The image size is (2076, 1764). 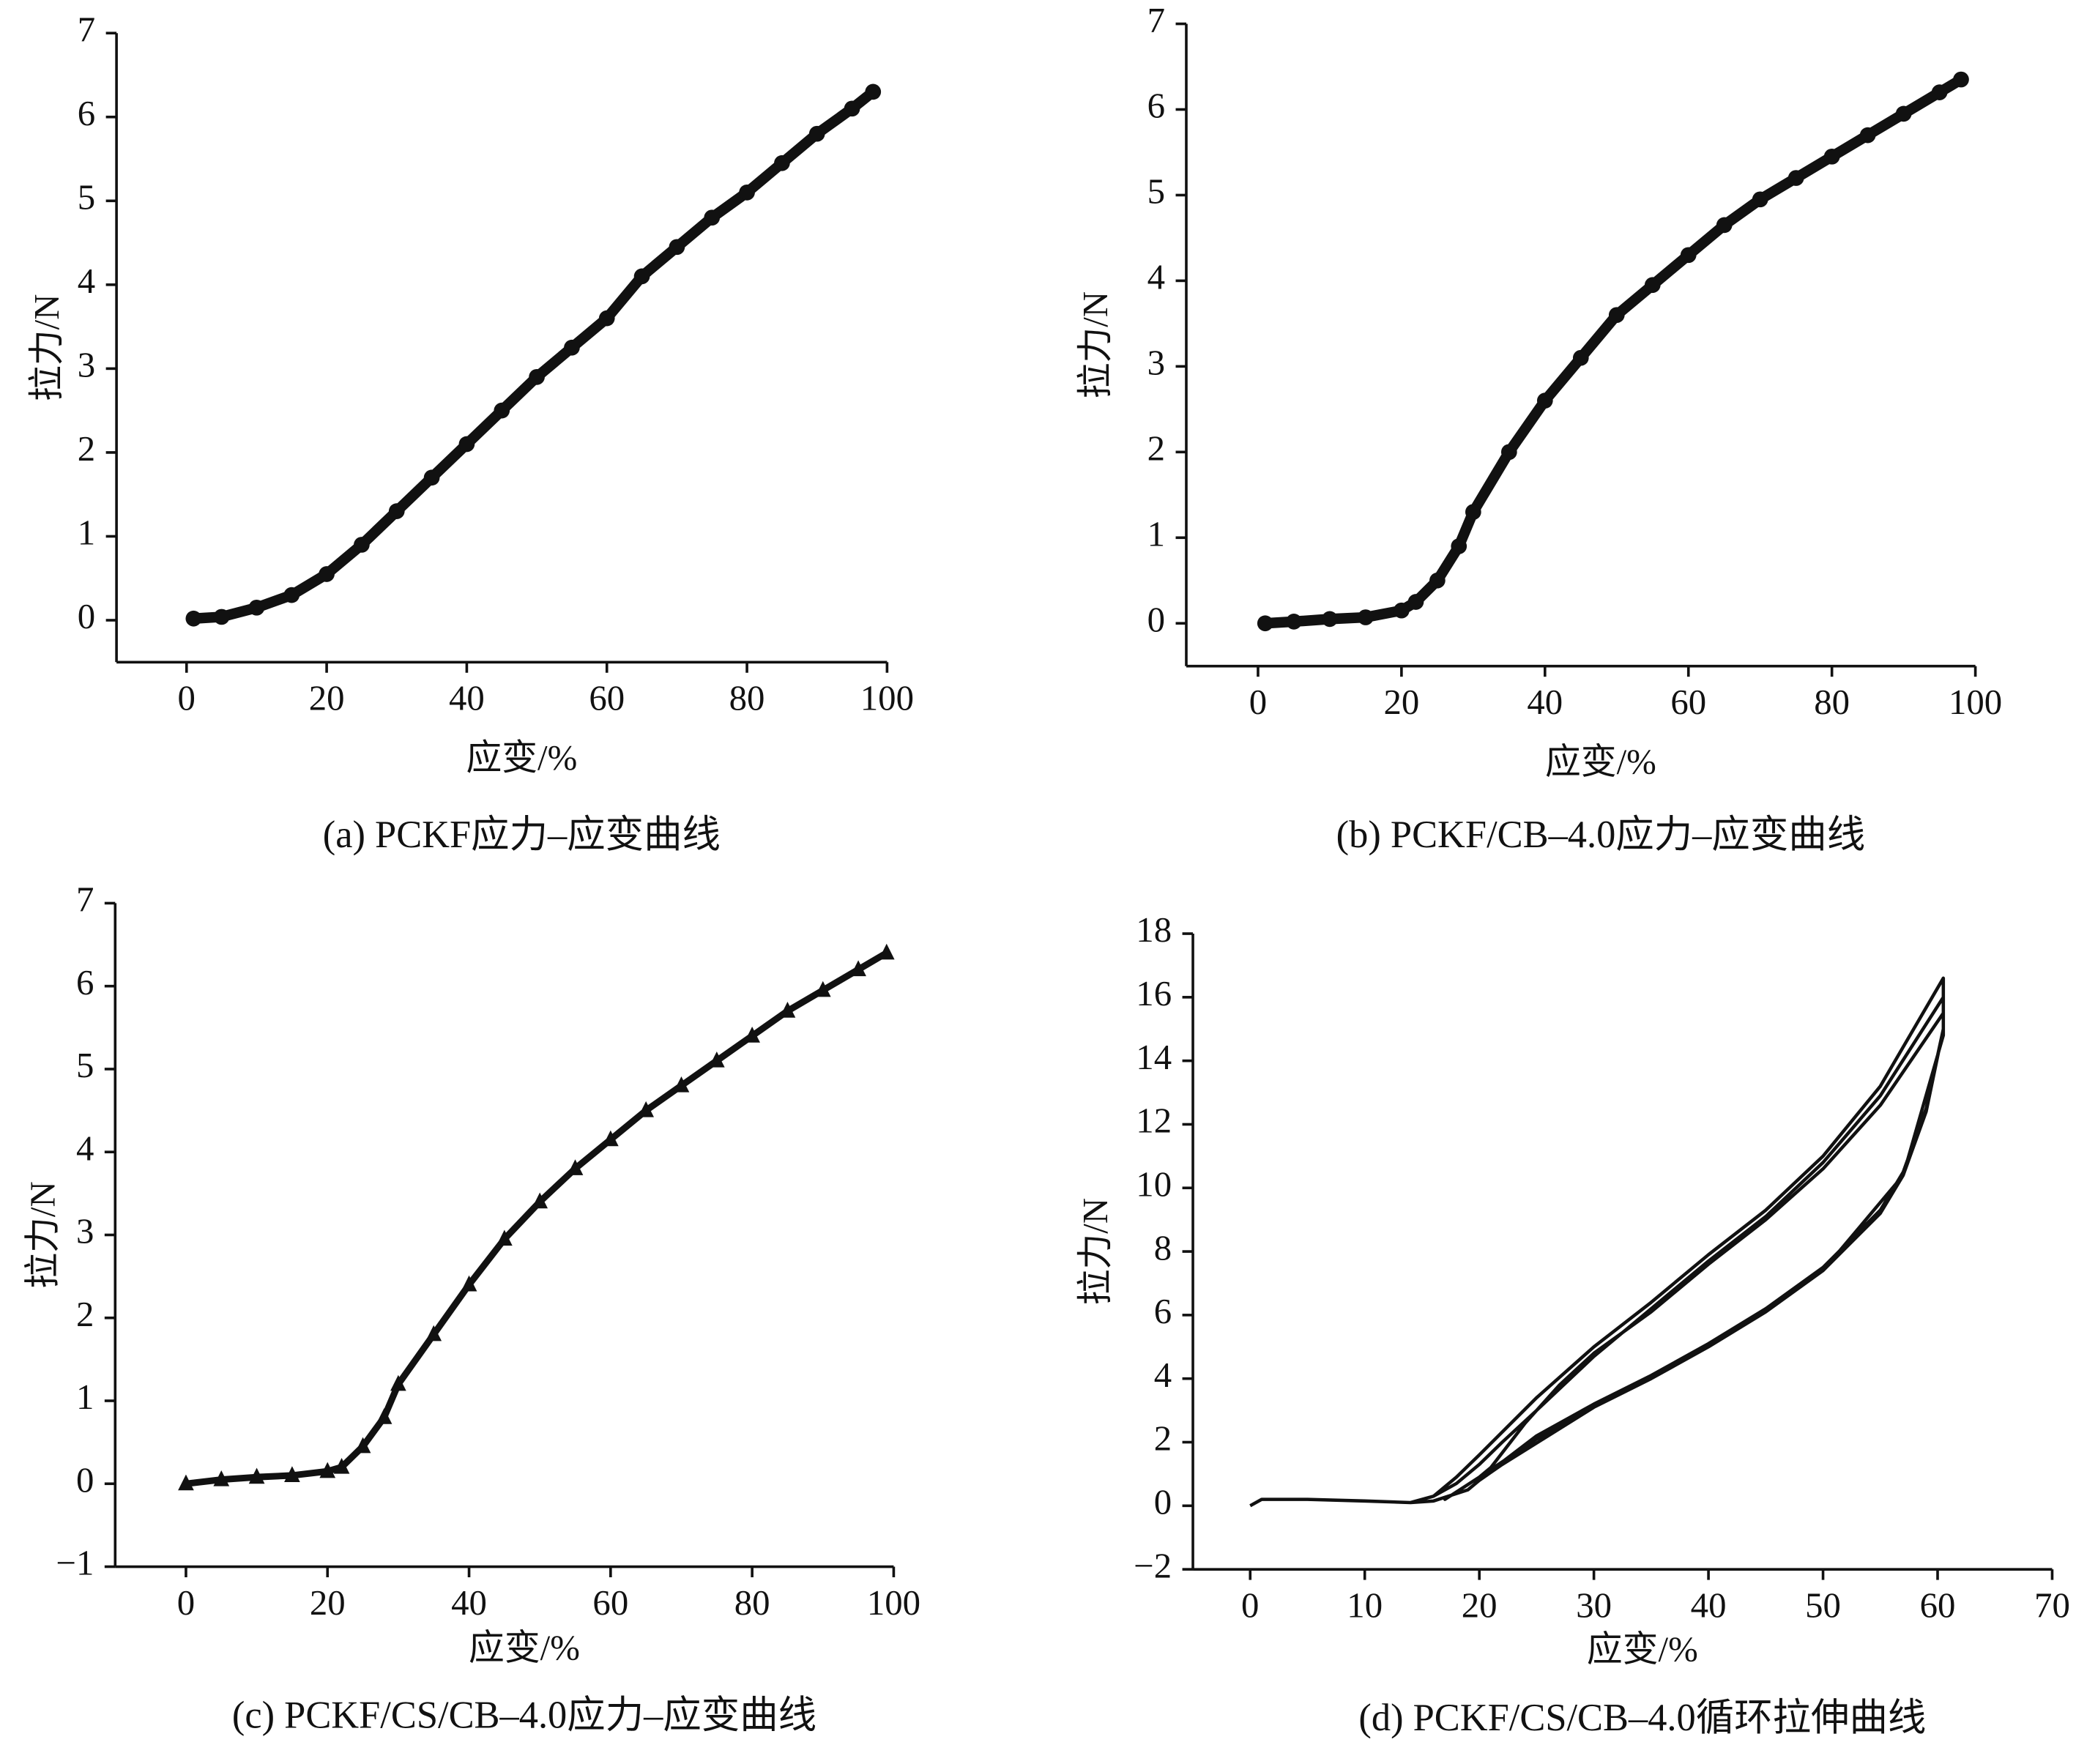 I want to click on y-tick-label: −1, so click(x=75, y=1563).